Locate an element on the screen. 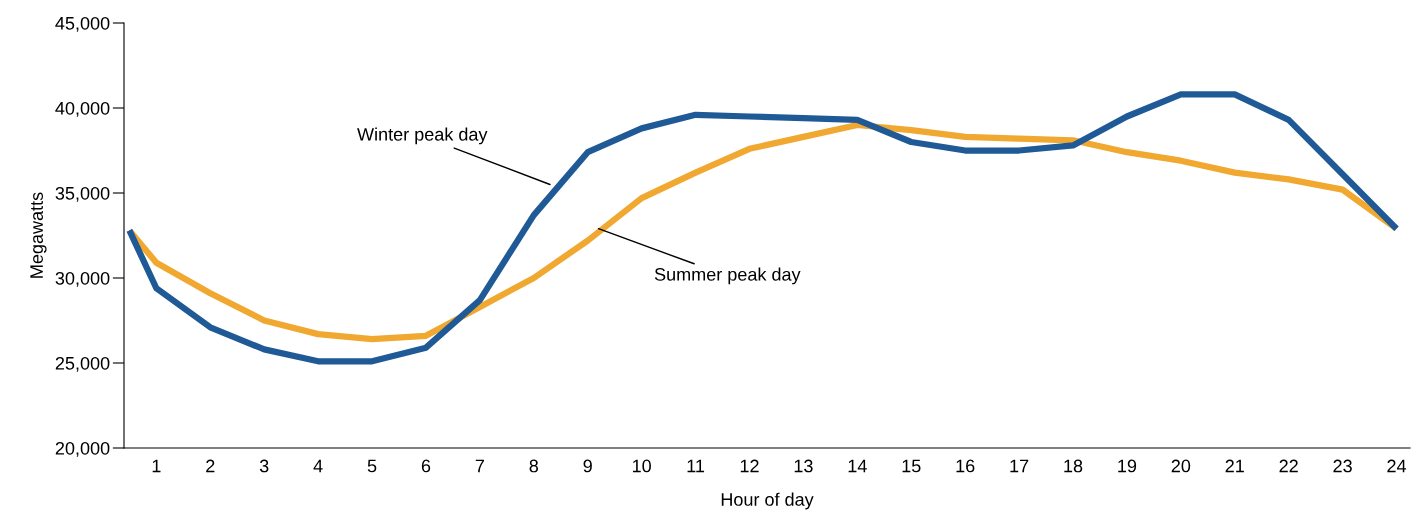 The height and width of the screenshot is (523, 1419). x-tick-label: 12 is located at coordinates (749, 466).